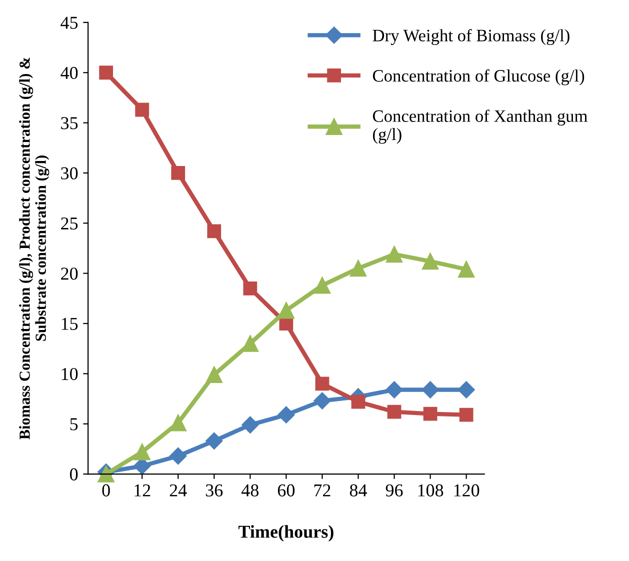 This screenshot has width=629, height=561. Describe the element at coordinates (286, 533) in the screenshot. I see `x-axis-title: Time(hours)` at that location.